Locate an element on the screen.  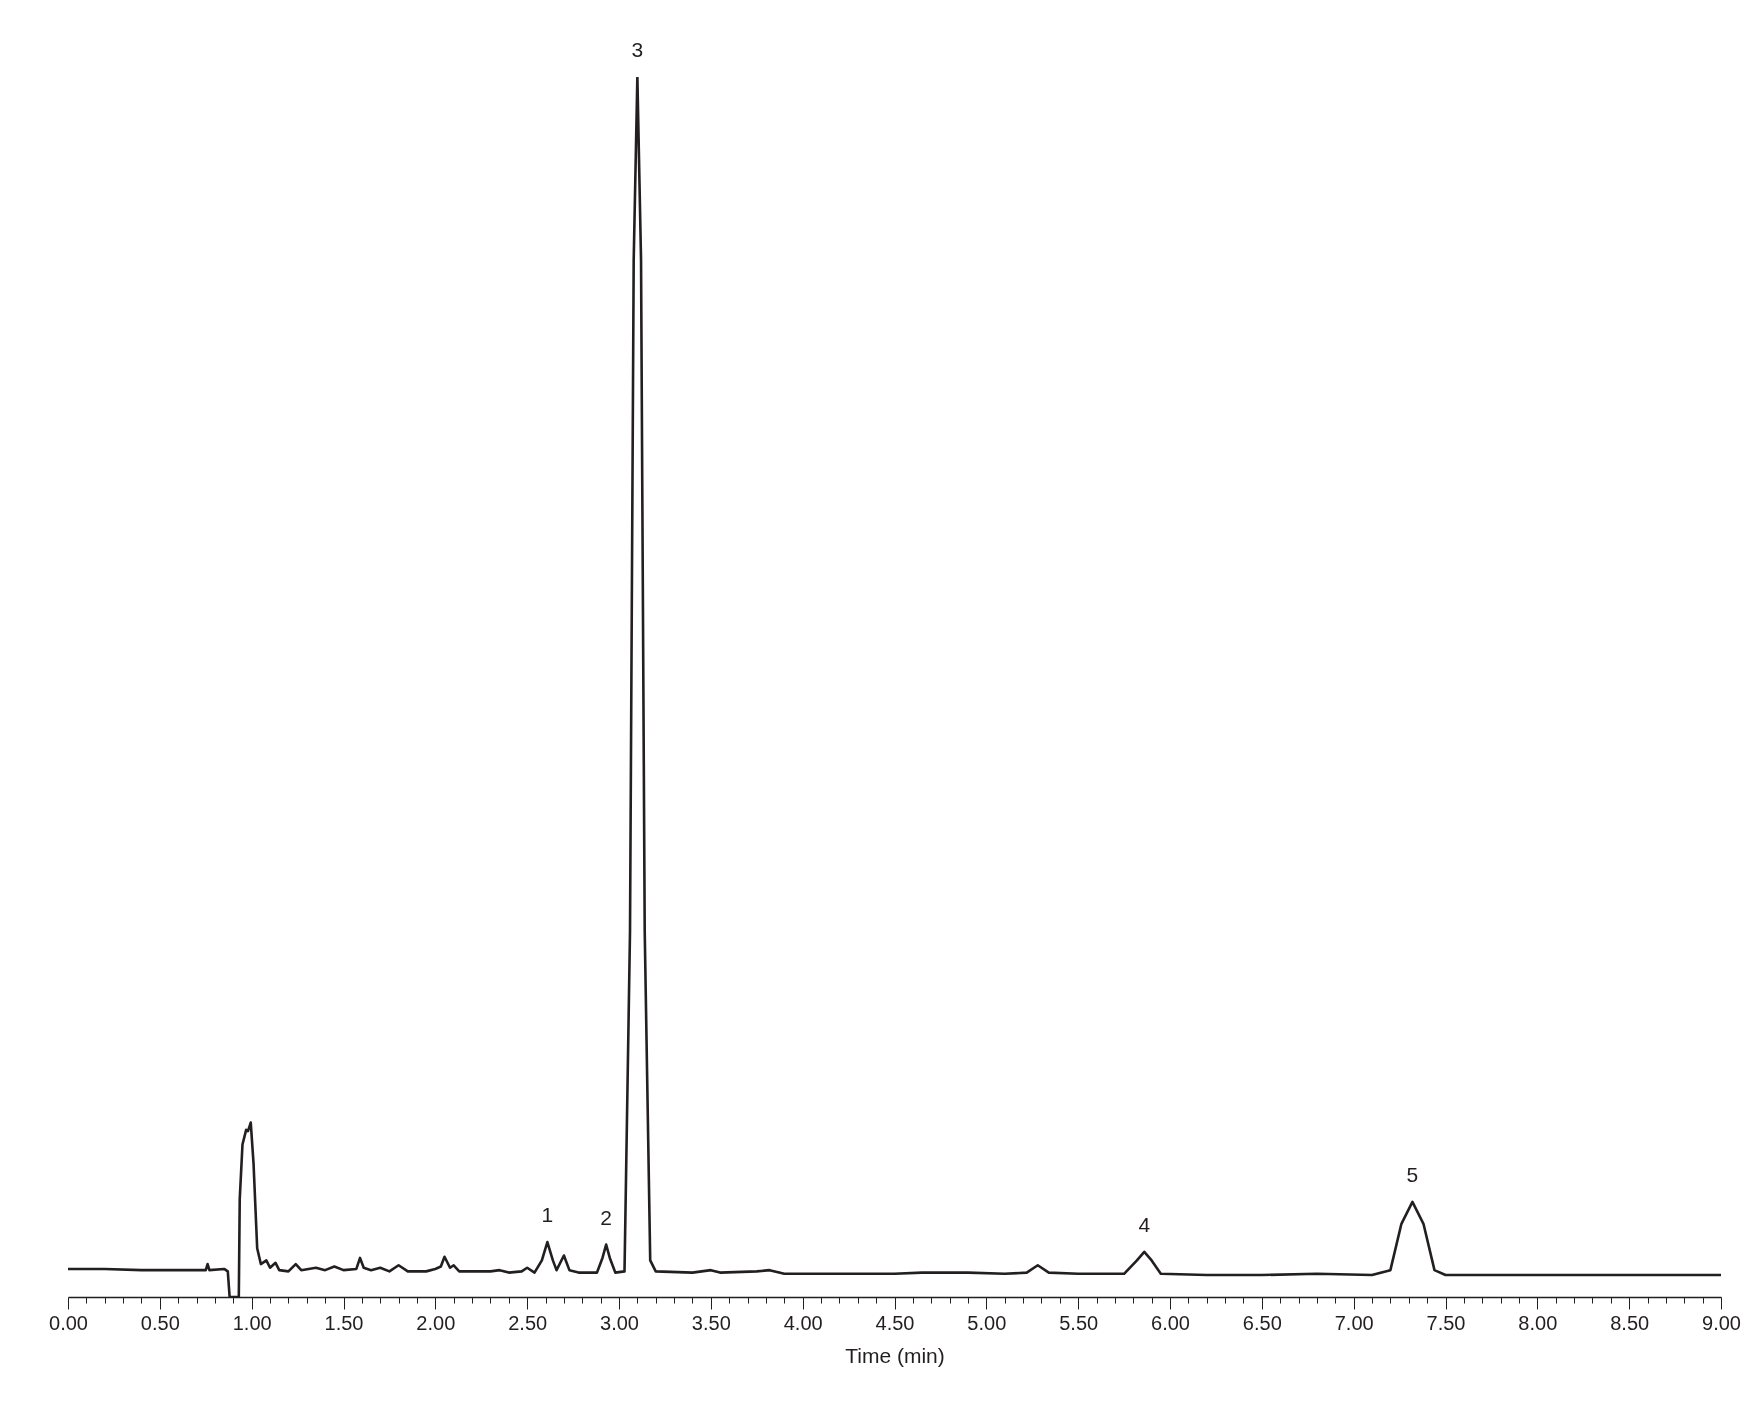
x-tick-label: 6.50 is located at coordinates (1262, 1322).